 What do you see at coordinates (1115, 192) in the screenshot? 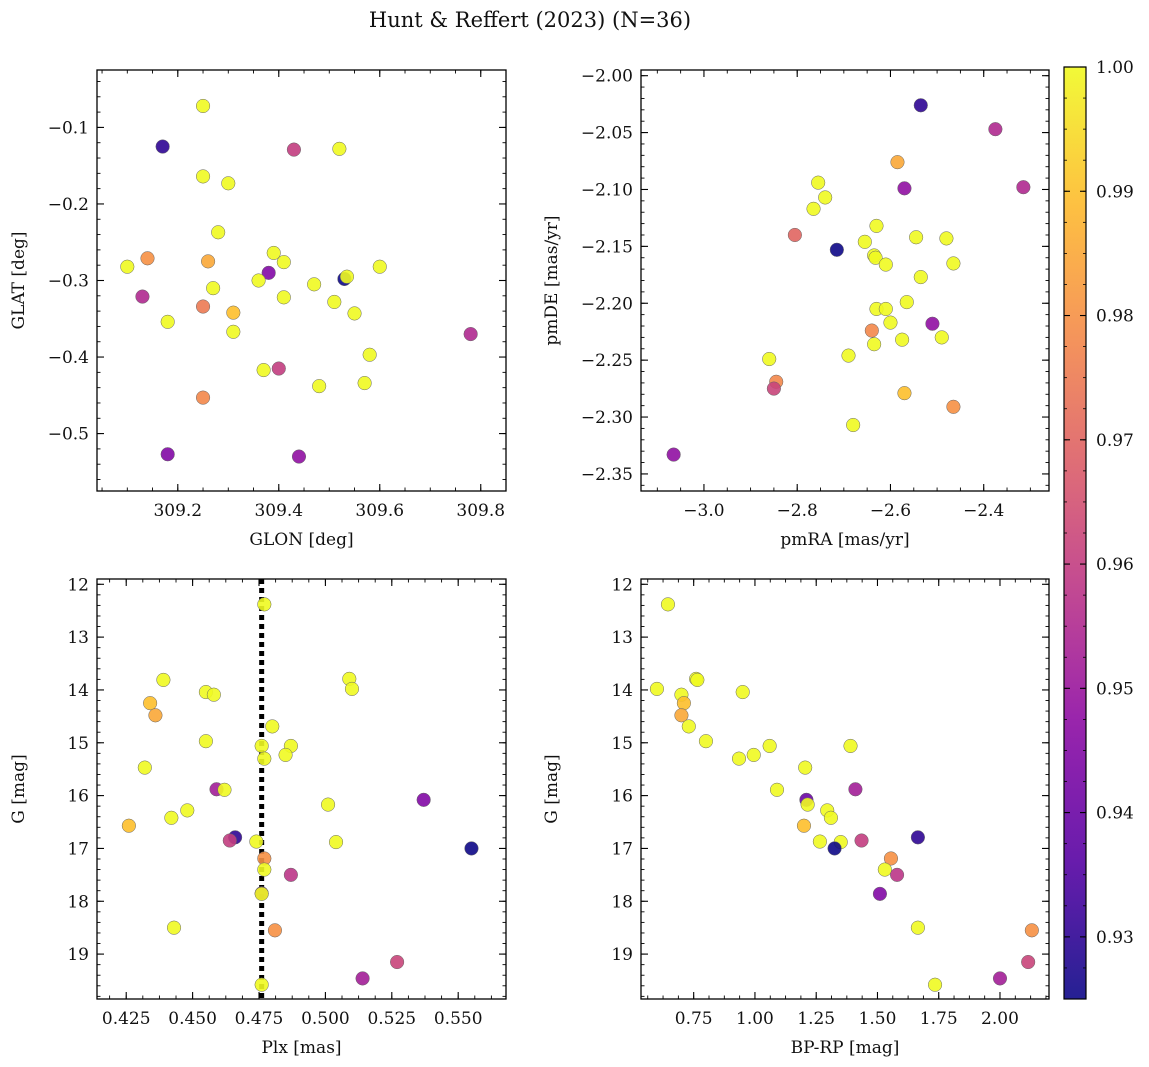
I see `colorbar-tick-label: 0.99` at bounding box center [1115, 192].